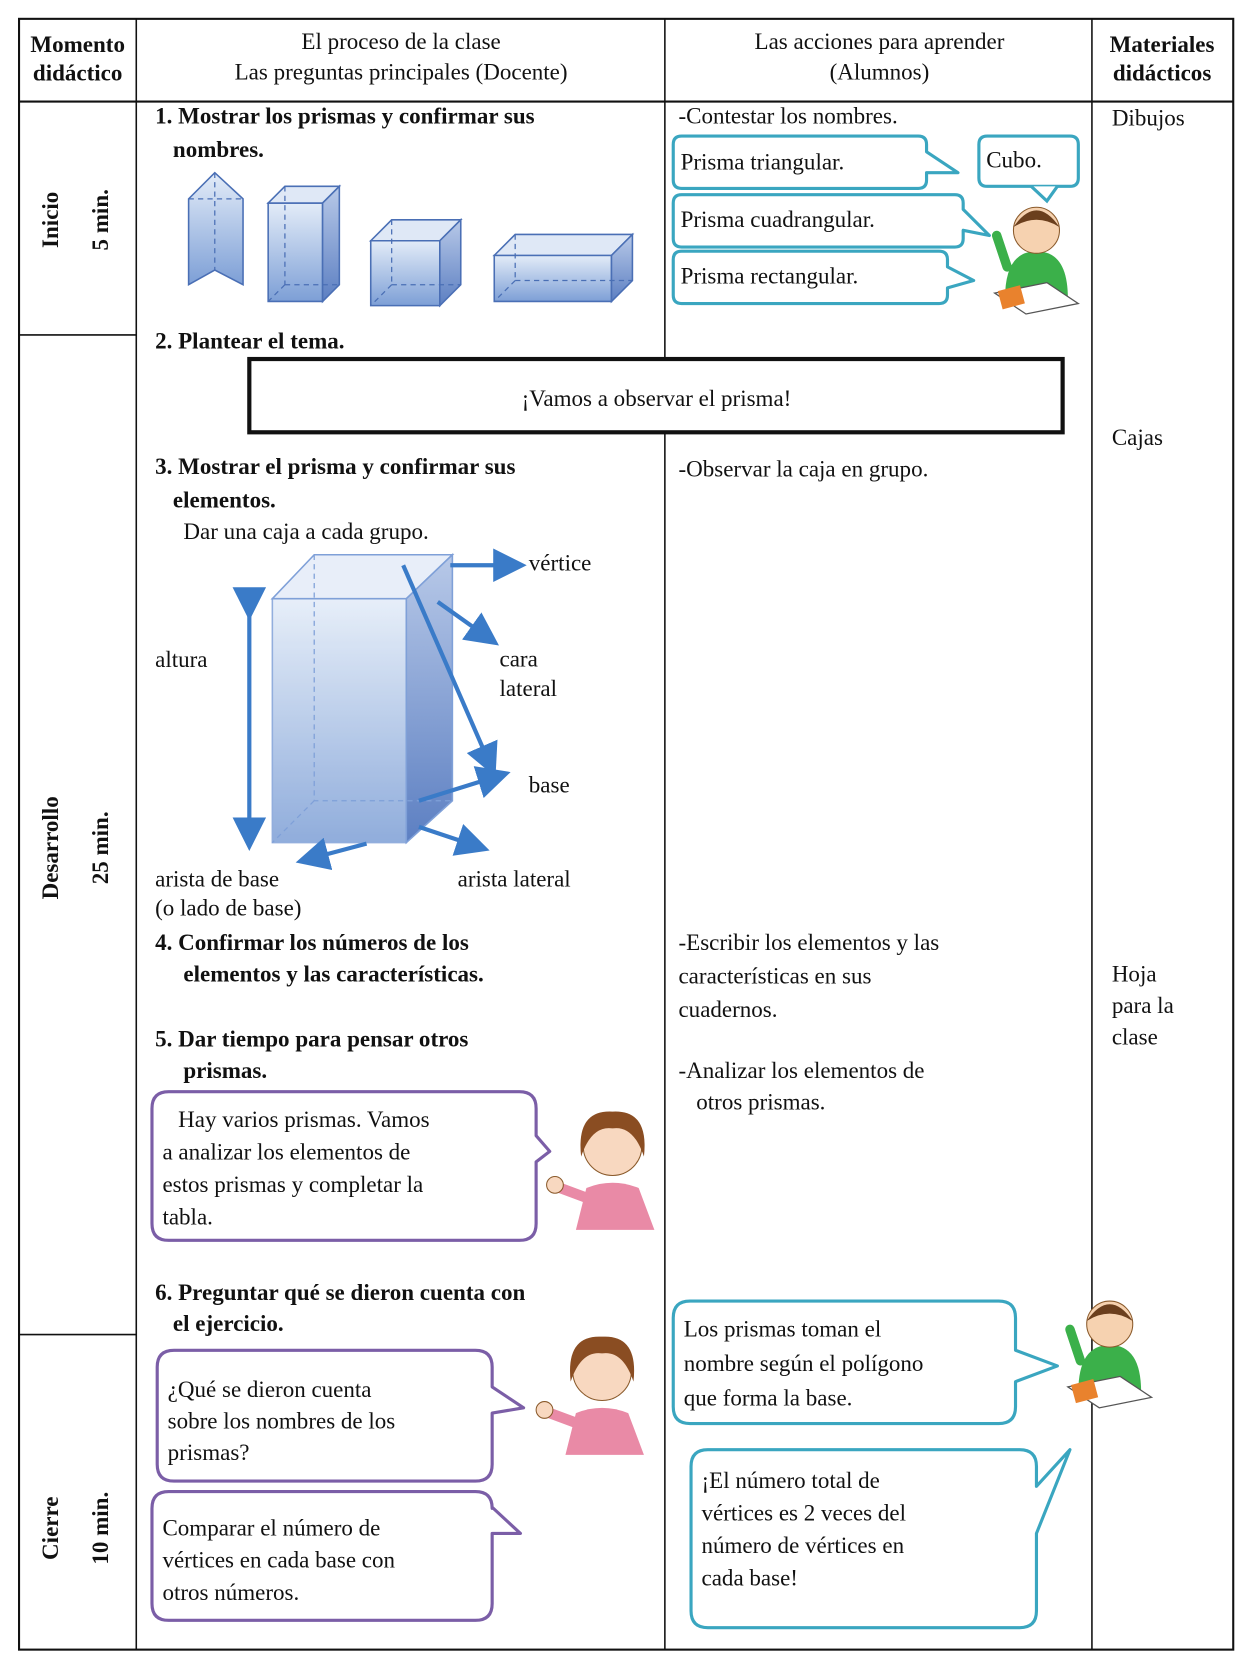 The height and width of the screenshot is (1663, 1246). I want to click on answer: Prisma cuadrangular., so click(778, 219).